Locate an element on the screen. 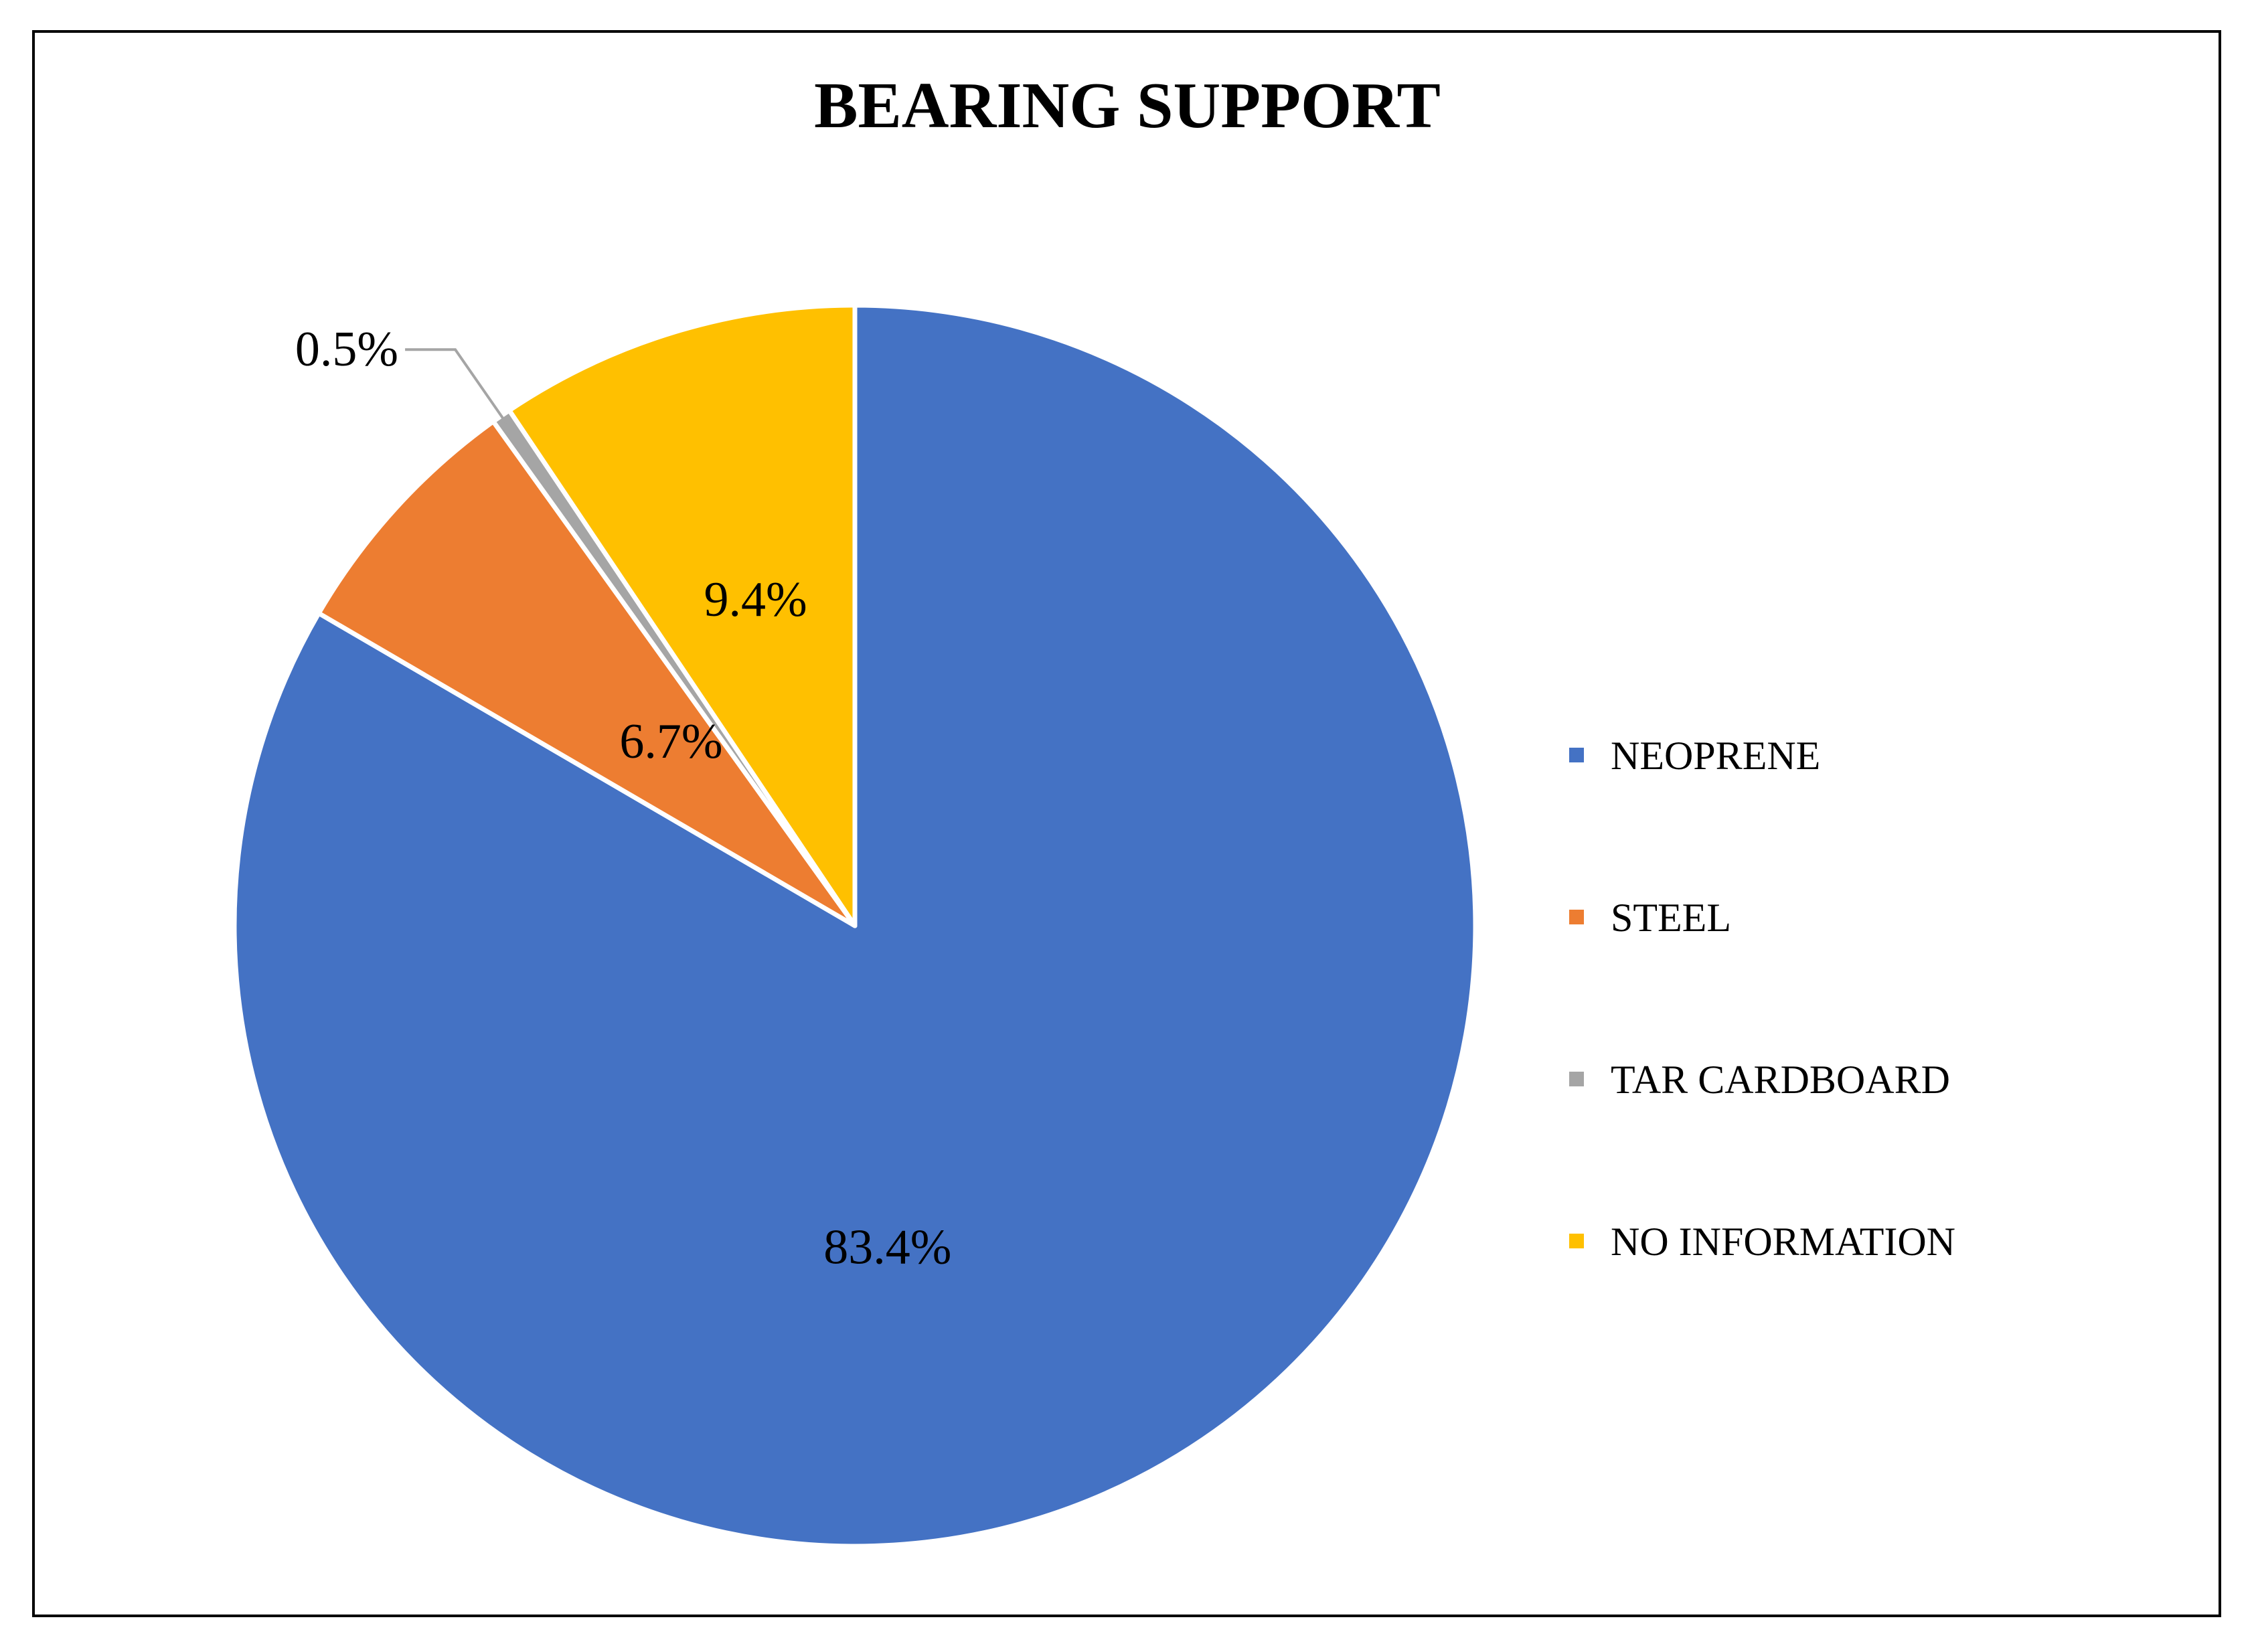 The image size is (2252, 1652). legend-swatch-no-information is located at coordinates (1576, 1241).